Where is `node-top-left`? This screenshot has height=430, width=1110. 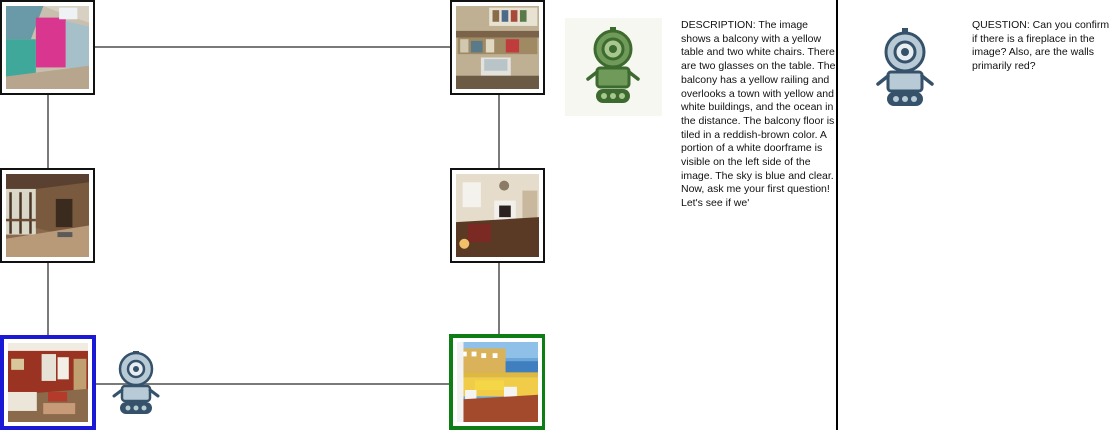 node-top-left is located at coordinates (47, 47).